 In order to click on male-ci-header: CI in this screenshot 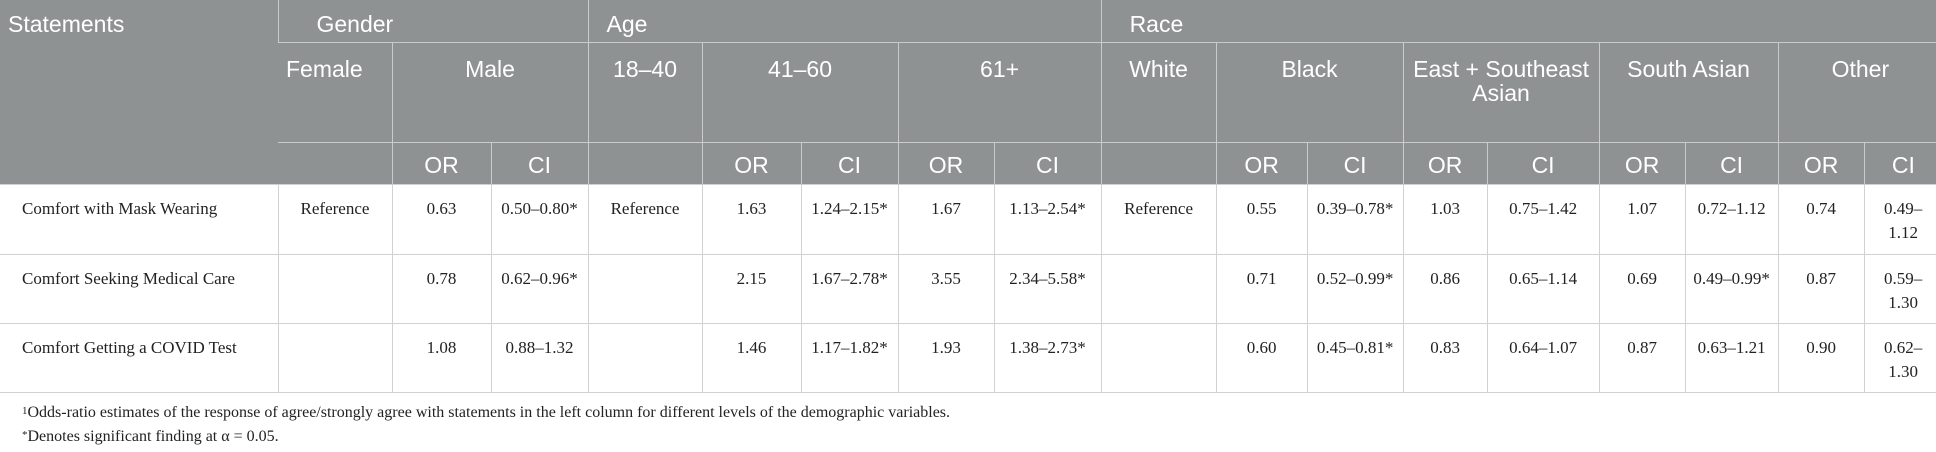, I will do `click(539, 162)`.